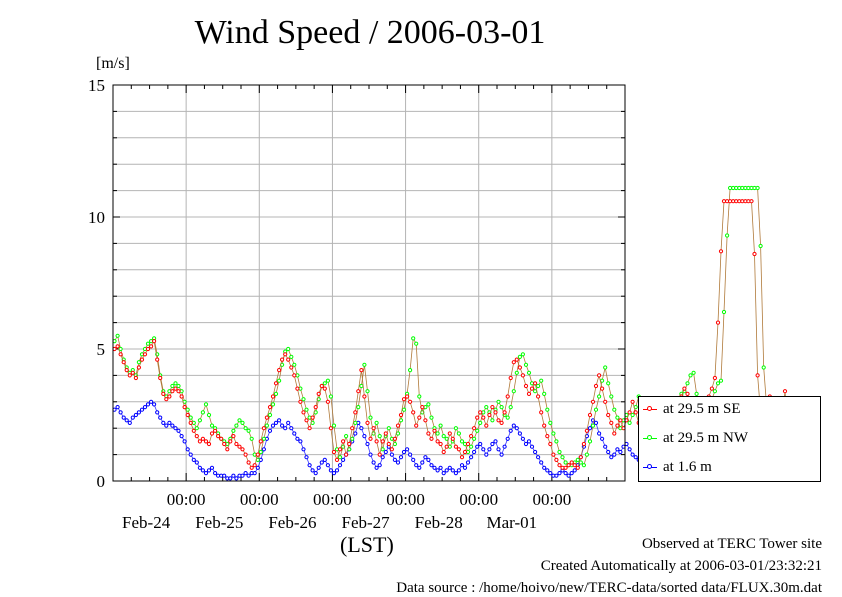 This screenshot has width=842, height=597. I want to click on legend-label-nw: at 29.5 m NW, so click(705, 438).